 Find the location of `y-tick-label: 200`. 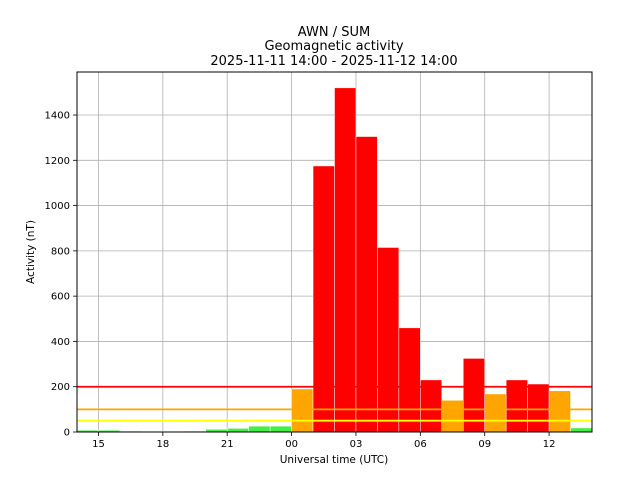

y-tick-label: 200 is located at coordinates (60, 387).